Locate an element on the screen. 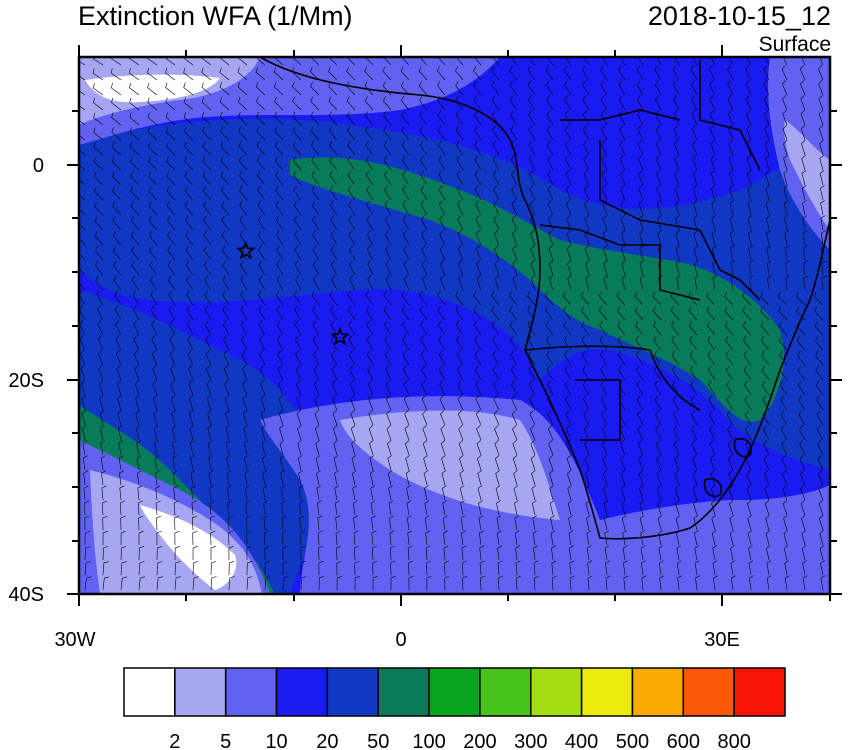  colorbar-label: 50 is located at coordinates (378, 740).